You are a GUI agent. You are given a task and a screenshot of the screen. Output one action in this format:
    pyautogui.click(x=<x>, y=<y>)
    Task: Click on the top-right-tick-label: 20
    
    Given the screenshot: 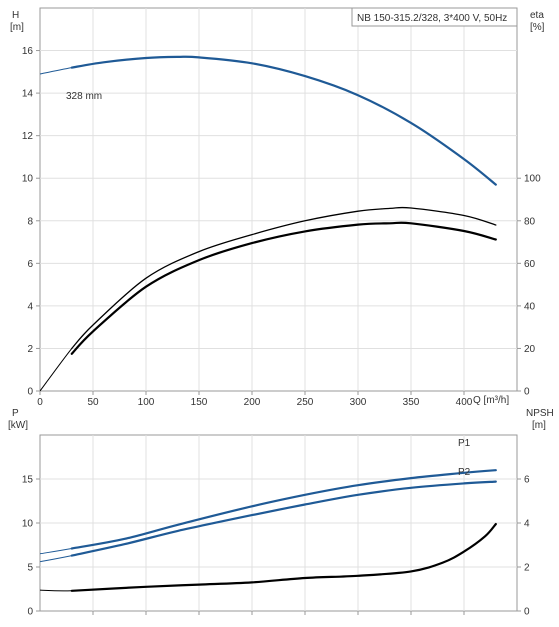 What is the action you would take?
    pyautogui.click(x=530, y=349)
    